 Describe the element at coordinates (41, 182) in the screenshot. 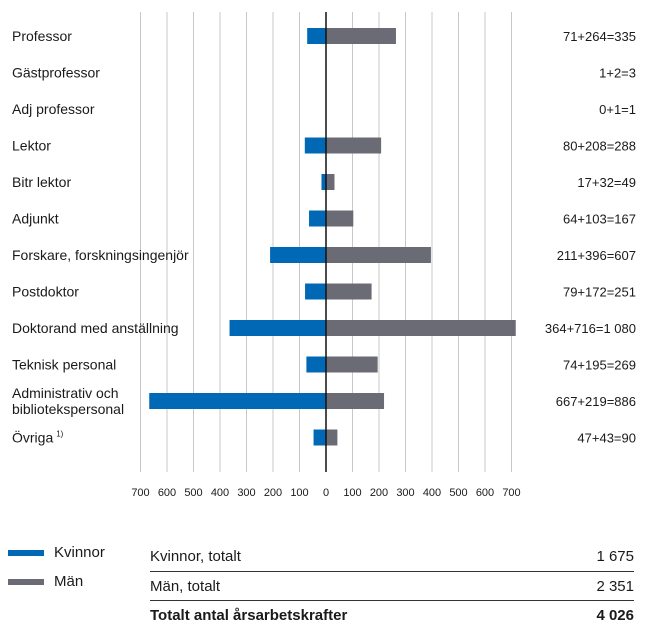

I see `category-label: Bitr lektor` at that location.